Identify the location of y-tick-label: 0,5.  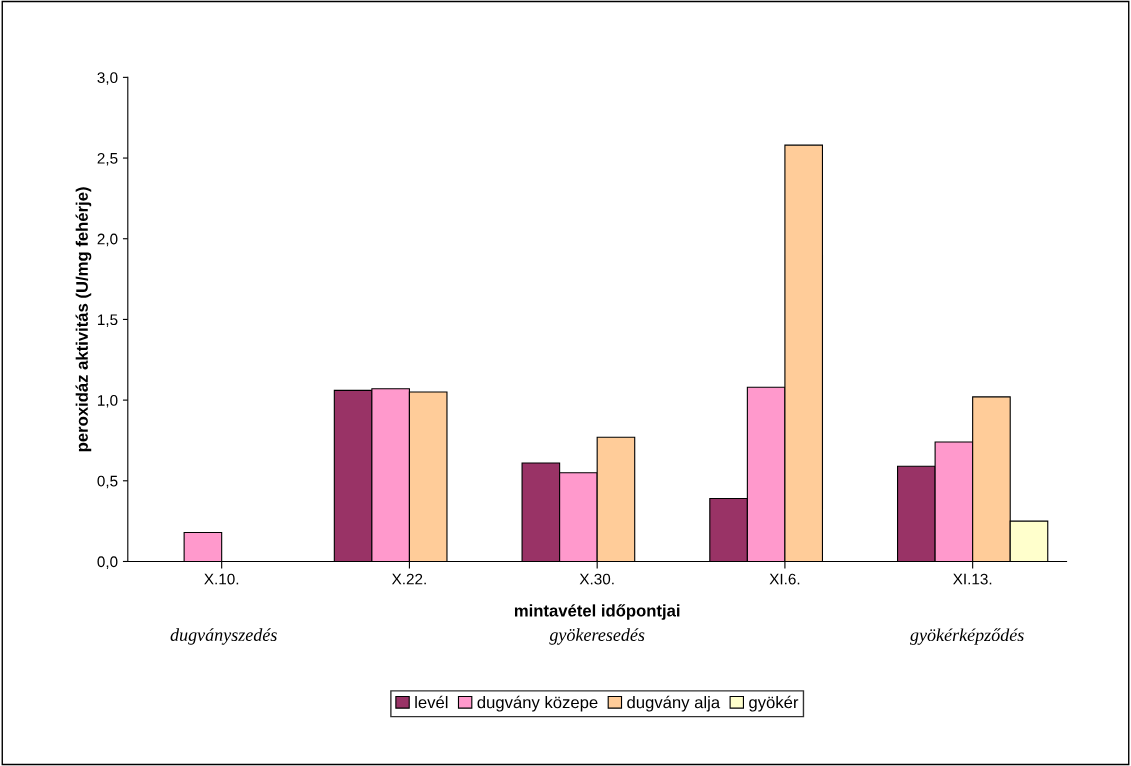
(107, 482).